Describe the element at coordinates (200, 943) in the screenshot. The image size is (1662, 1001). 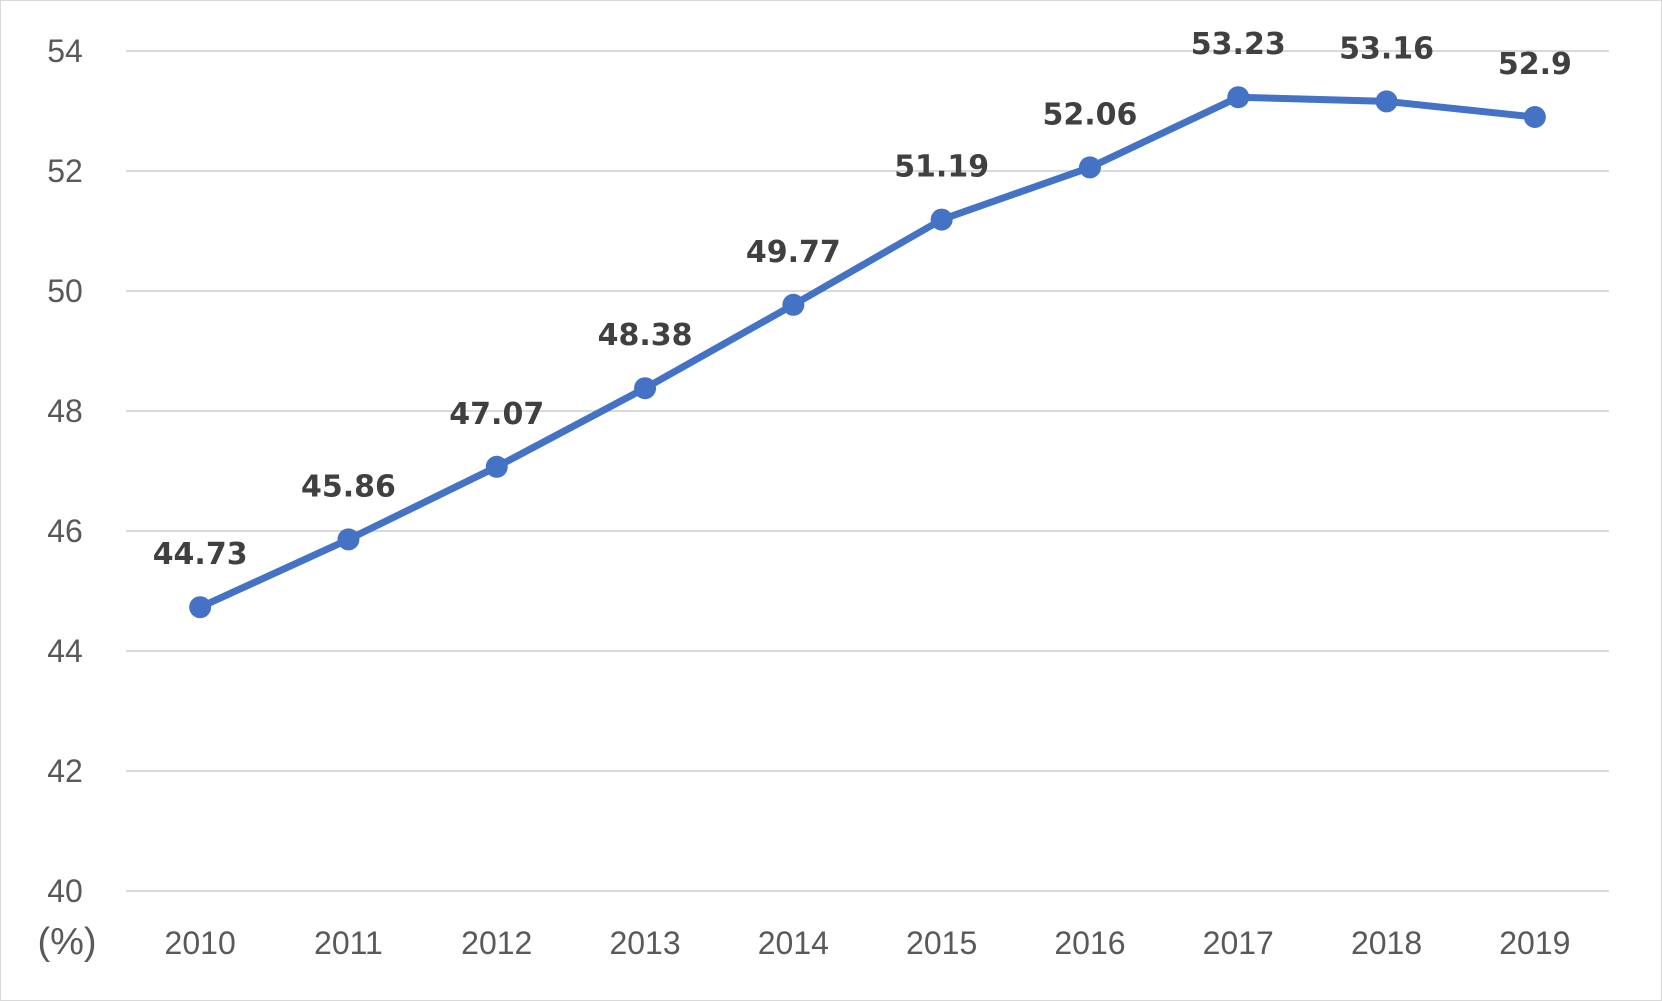
I see `x-tick-label: 2010` at that location.